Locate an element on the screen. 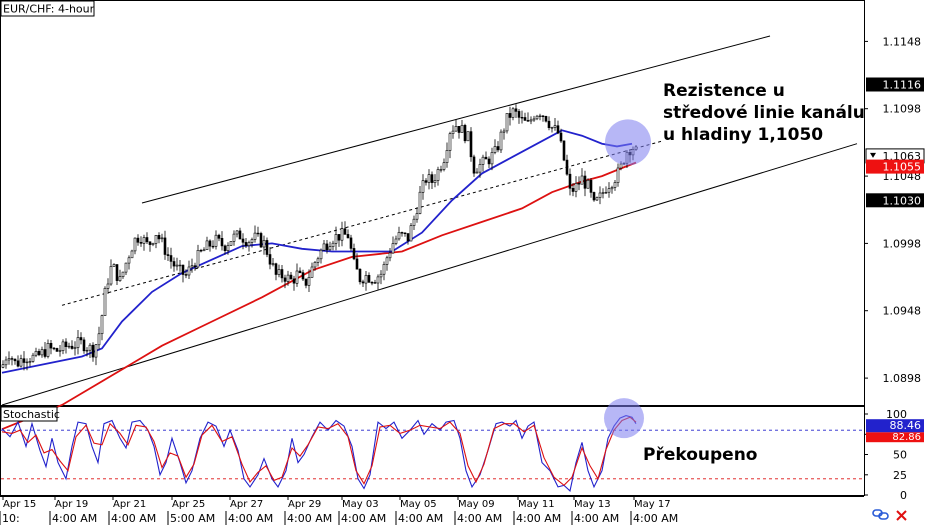 The image size is (925, 525). price-marker-label: 1.1116 is located at coordinates (902, 85).